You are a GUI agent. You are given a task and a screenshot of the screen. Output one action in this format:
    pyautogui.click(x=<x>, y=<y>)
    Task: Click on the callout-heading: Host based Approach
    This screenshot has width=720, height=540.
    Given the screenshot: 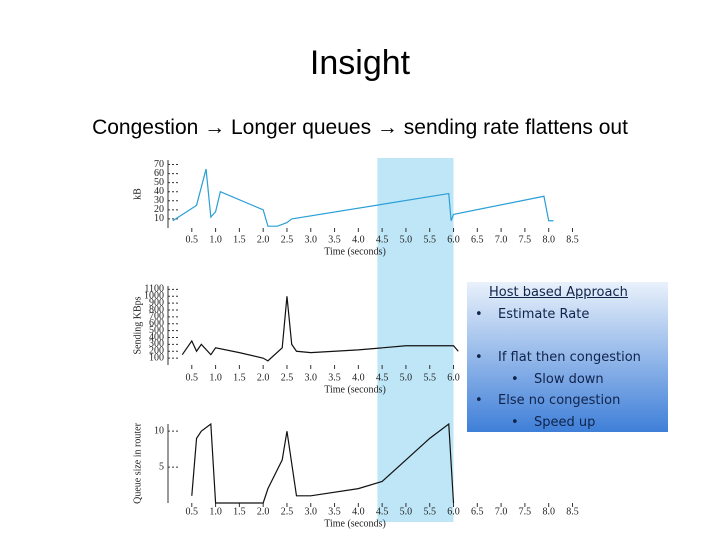 What is the action you would take?
    pyautogui.click(x=558, y=292)
    